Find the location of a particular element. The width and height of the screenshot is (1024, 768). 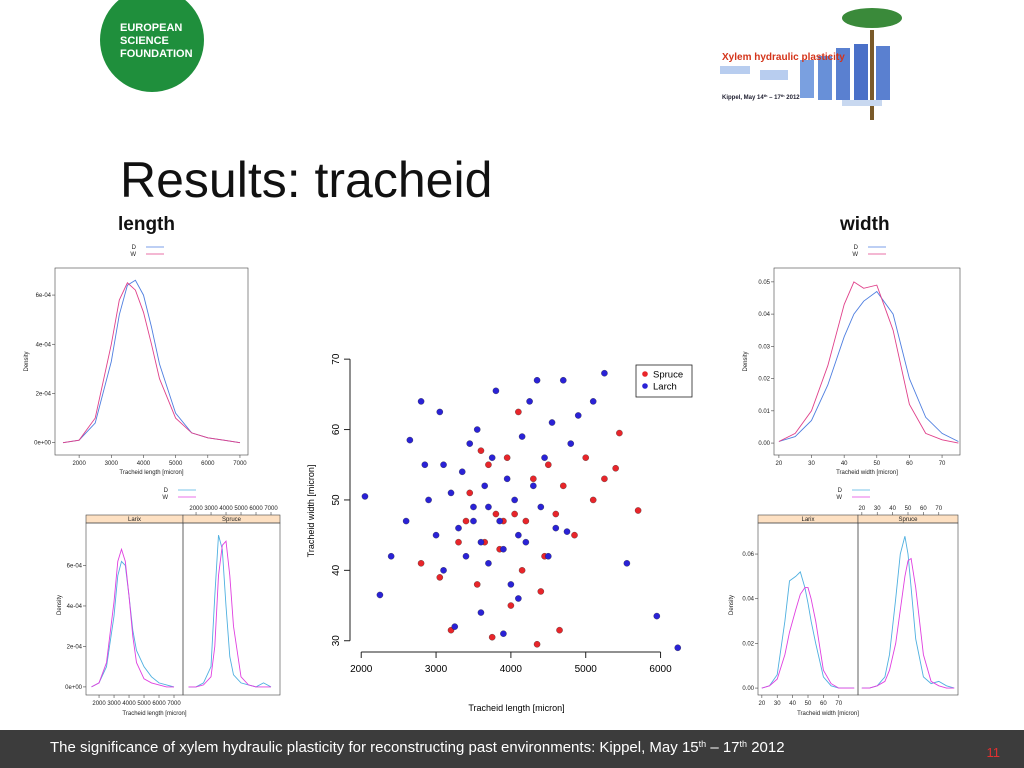

footer-bar is located at coordinates (512, 749).